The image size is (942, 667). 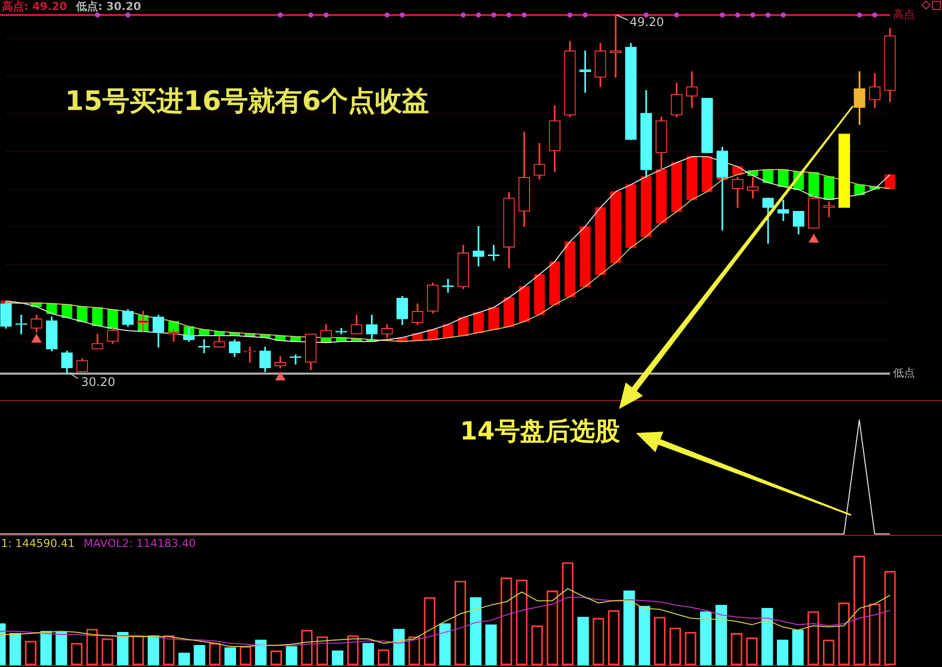 What do you see at coordinates (98, 381) in the screenshot?
I see `annotation: 30.20` at bounding box center [98, 381].